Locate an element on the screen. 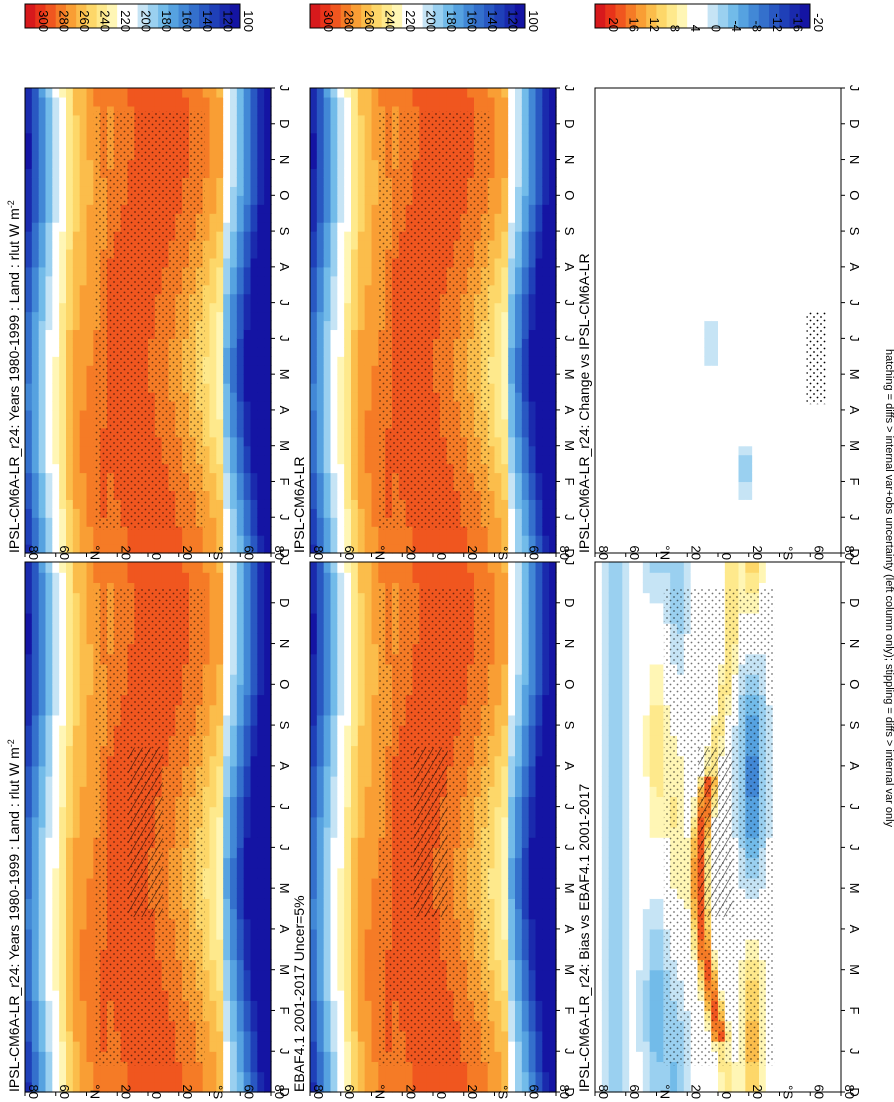 Image resolution: width=894 pixels, height=1102 pixels. stipple-overlay is located at coordinates (149, 320).